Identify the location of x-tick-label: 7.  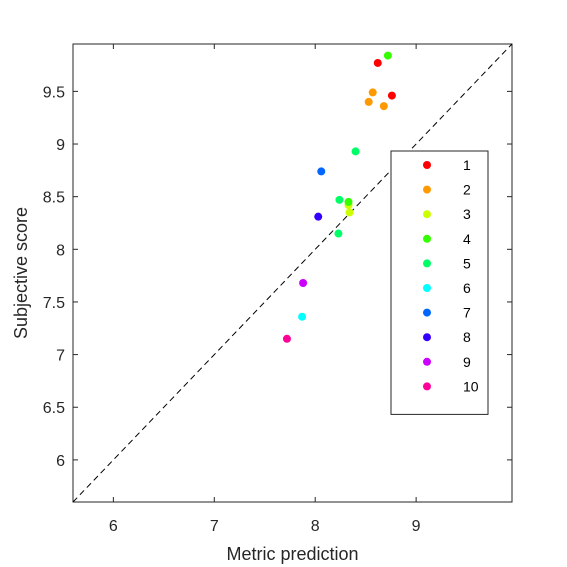
(214, 526).